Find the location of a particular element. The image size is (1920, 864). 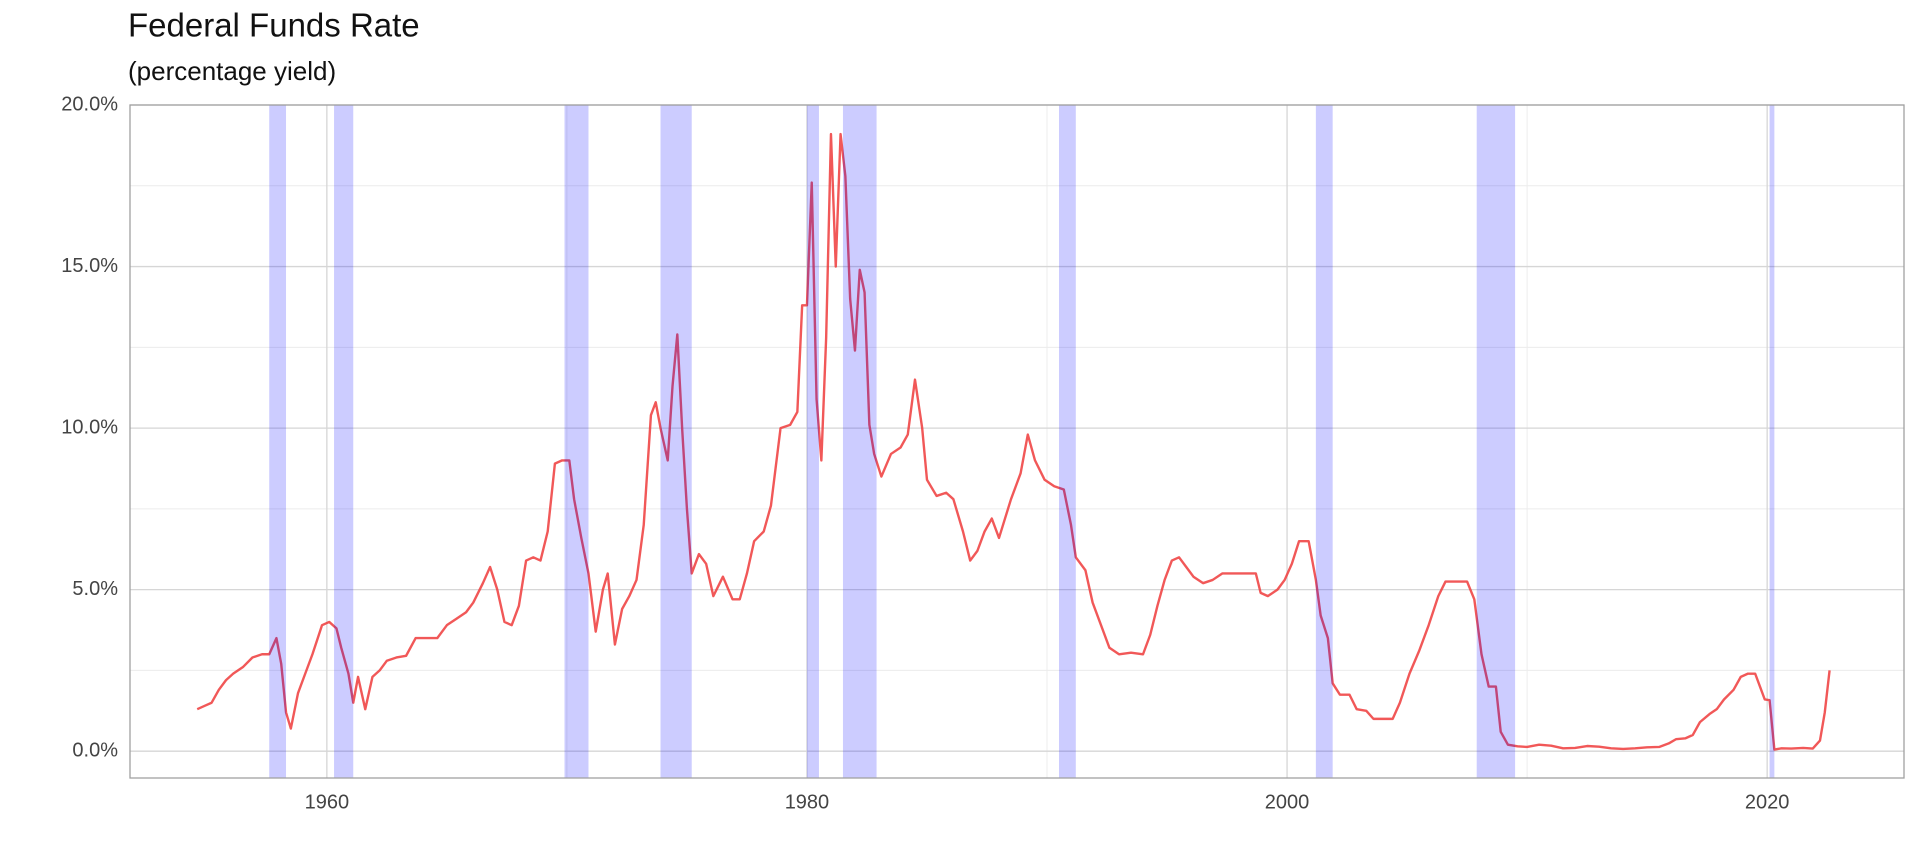

x-tick-label: 2000 is located at coordinates (1287, 802).